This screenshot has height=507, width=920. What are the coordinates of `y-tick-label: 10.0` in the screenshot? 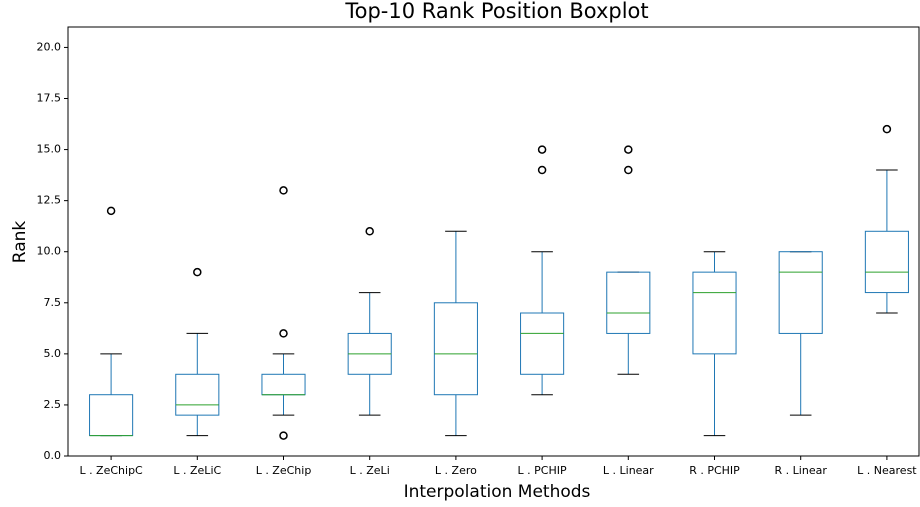 It's located at (49, 251).